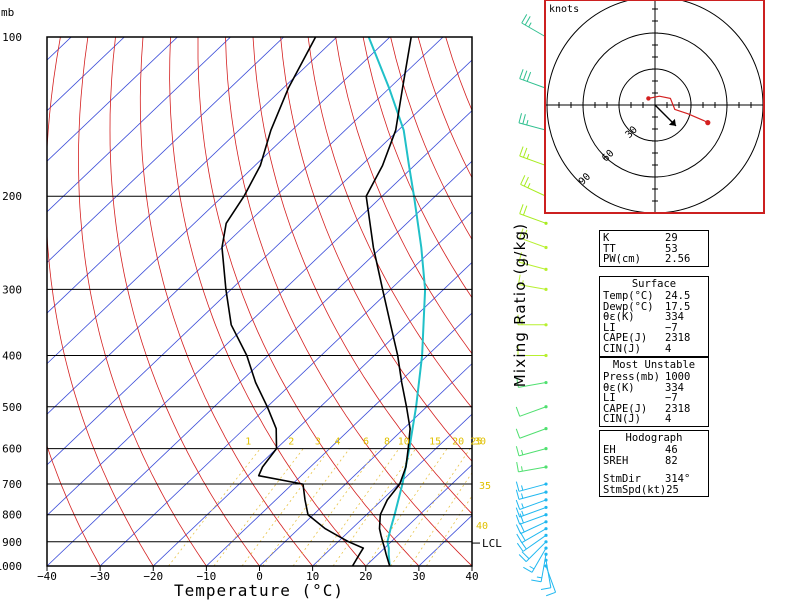  I want to click on pressure-tick-label: 200, so click(12, 196).